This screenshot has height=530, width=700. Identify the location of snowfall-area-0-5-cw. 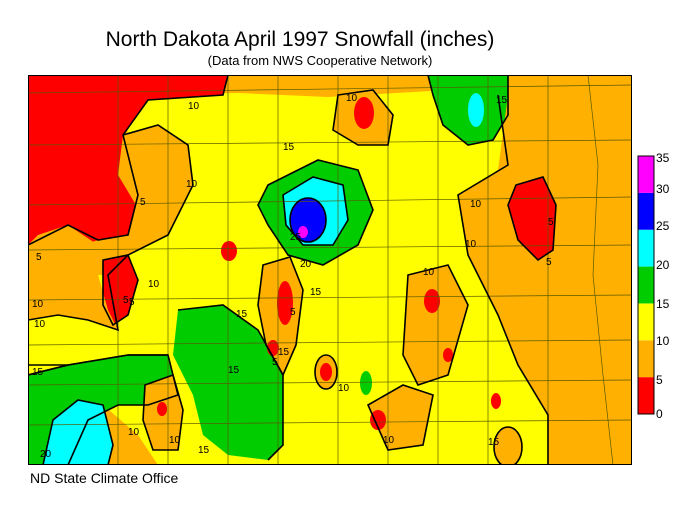
(229, 251).